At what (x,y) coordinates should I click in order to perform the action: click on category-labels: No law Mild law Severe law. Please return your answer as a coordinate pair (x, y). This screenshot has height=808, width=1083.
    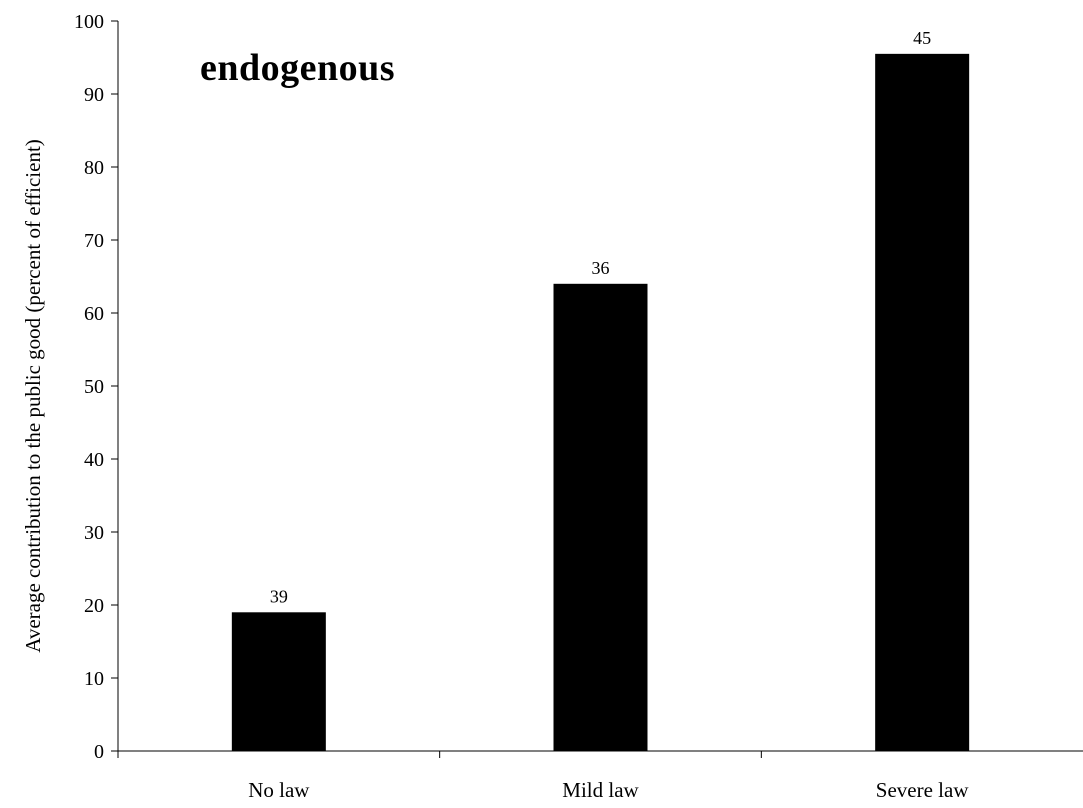
    Looking at the image, I should click on (608, 790).